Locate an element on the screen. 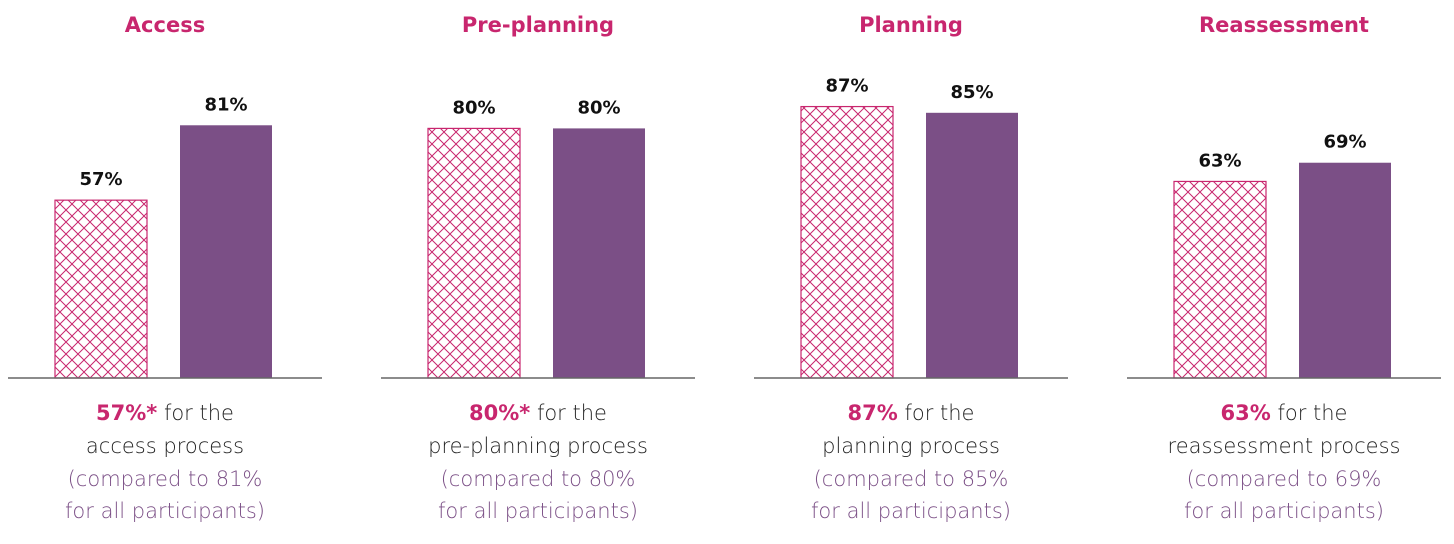 The image size is (1454, 544). caption-process: planning process is located at coordinates (911, 446).